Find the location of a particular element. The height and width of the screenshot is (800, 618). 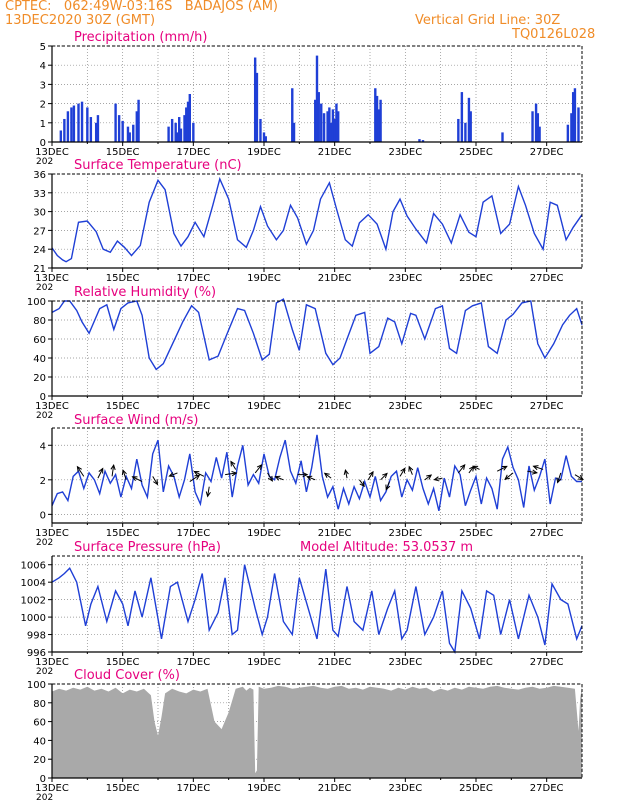

x-tick-label: 21DEC is located at coordinates (335, 278).